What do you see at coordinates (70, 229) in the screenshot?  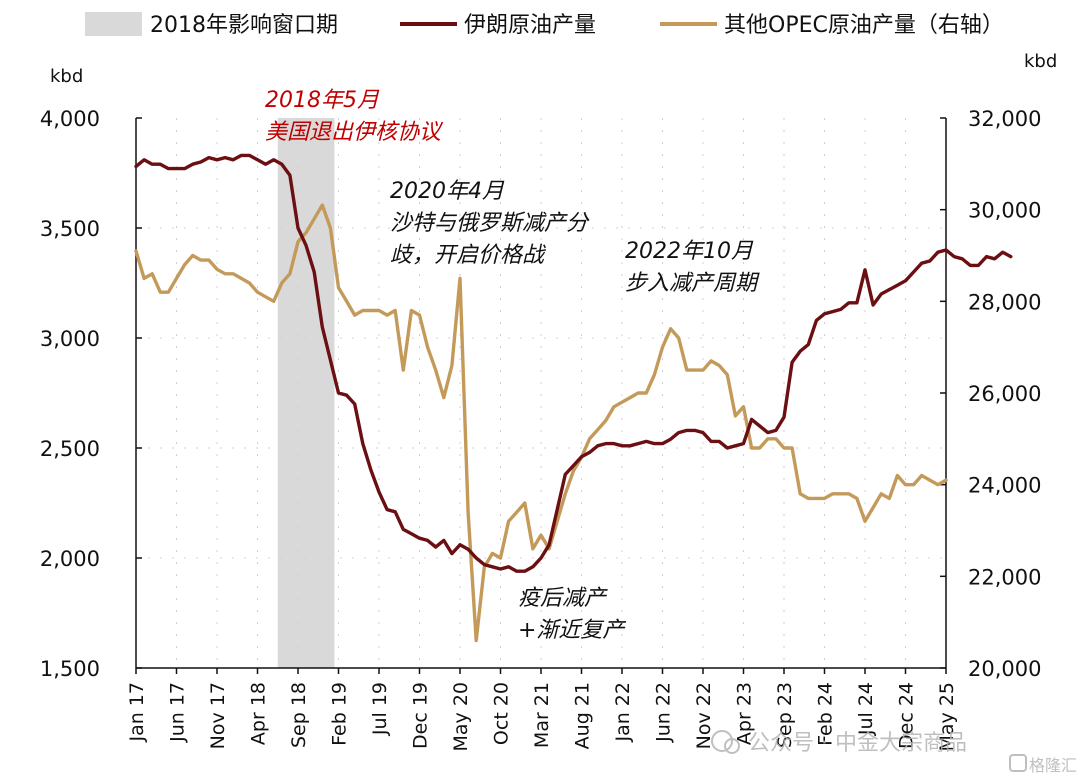 I see `left-tick-label: 3,500` at bounding box center [70, 229].